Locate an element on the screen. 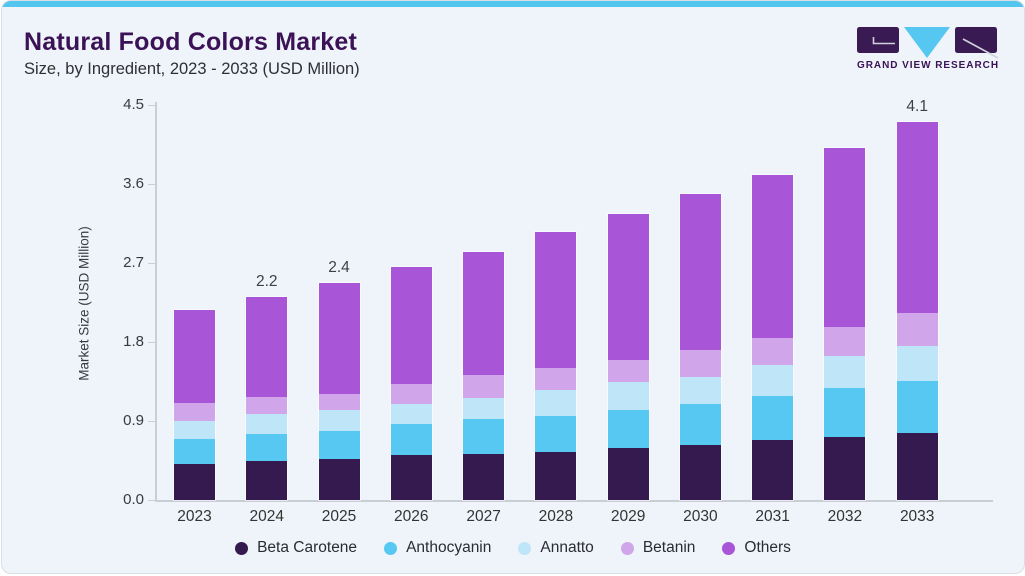  bar-segment-others-2025 is located at coordinates (339, 338).